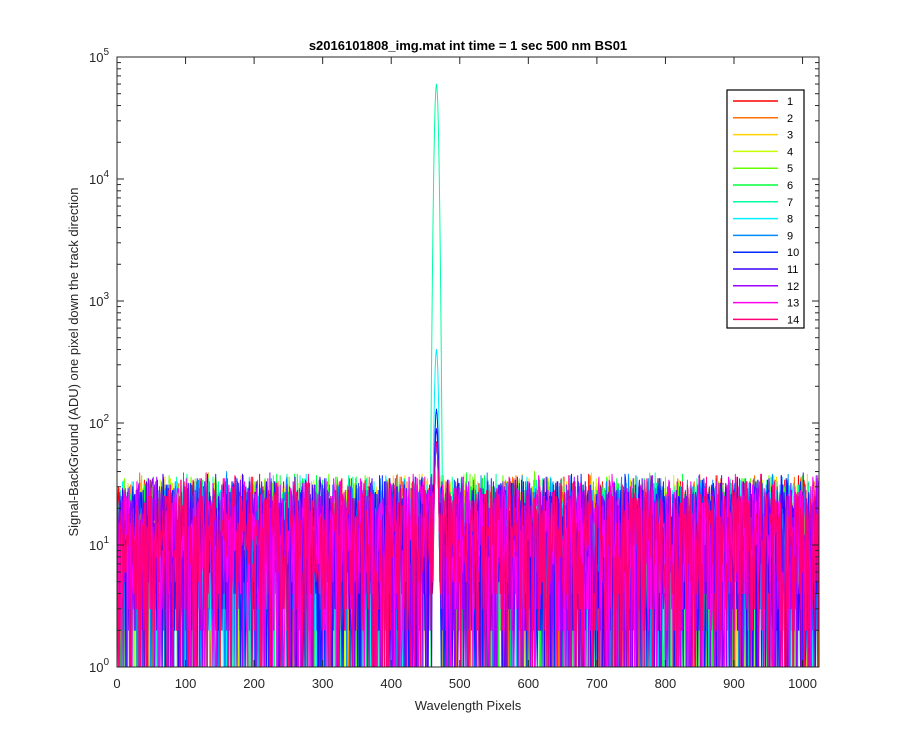  Describe the element at coordinates (790, 236) in the screenshot. I see `legend-label: 9` at that location.